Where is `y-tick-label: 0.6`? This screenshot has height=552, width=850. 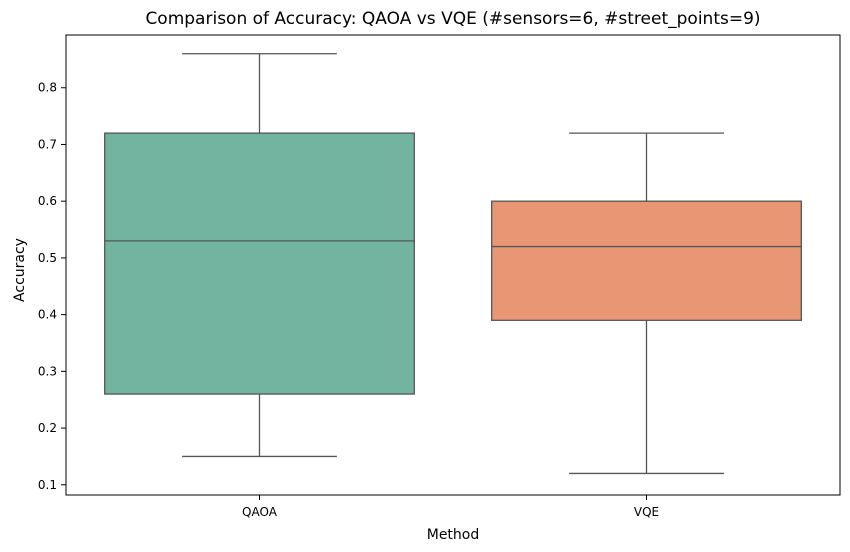
y-tick-label: 0.6 is located at coordinates (47, 201).